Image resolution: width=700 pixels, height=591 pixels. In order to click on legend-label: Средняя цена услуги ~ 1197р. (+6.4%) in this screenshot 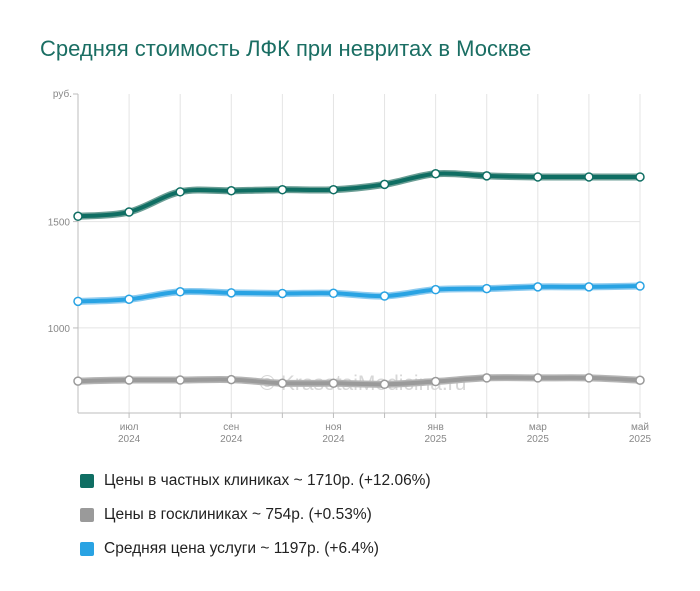, I will do `click(241, 548)`.